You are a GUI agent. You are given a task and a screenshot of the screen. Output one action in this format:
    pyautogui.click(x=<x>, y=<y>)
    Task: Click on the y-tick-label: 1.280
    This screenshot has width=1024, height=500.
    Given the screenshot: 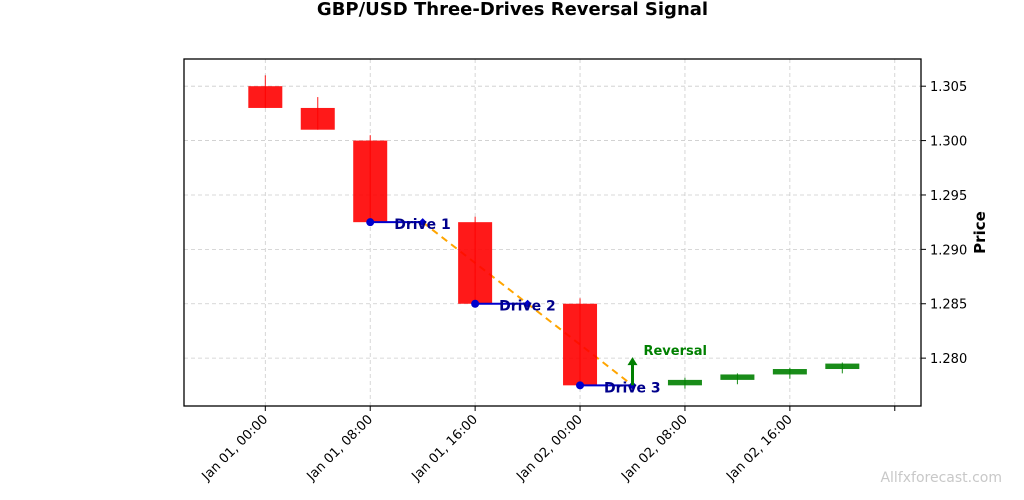 What is the action you would take?
    pyautogui.click(x=948, y=359)
    